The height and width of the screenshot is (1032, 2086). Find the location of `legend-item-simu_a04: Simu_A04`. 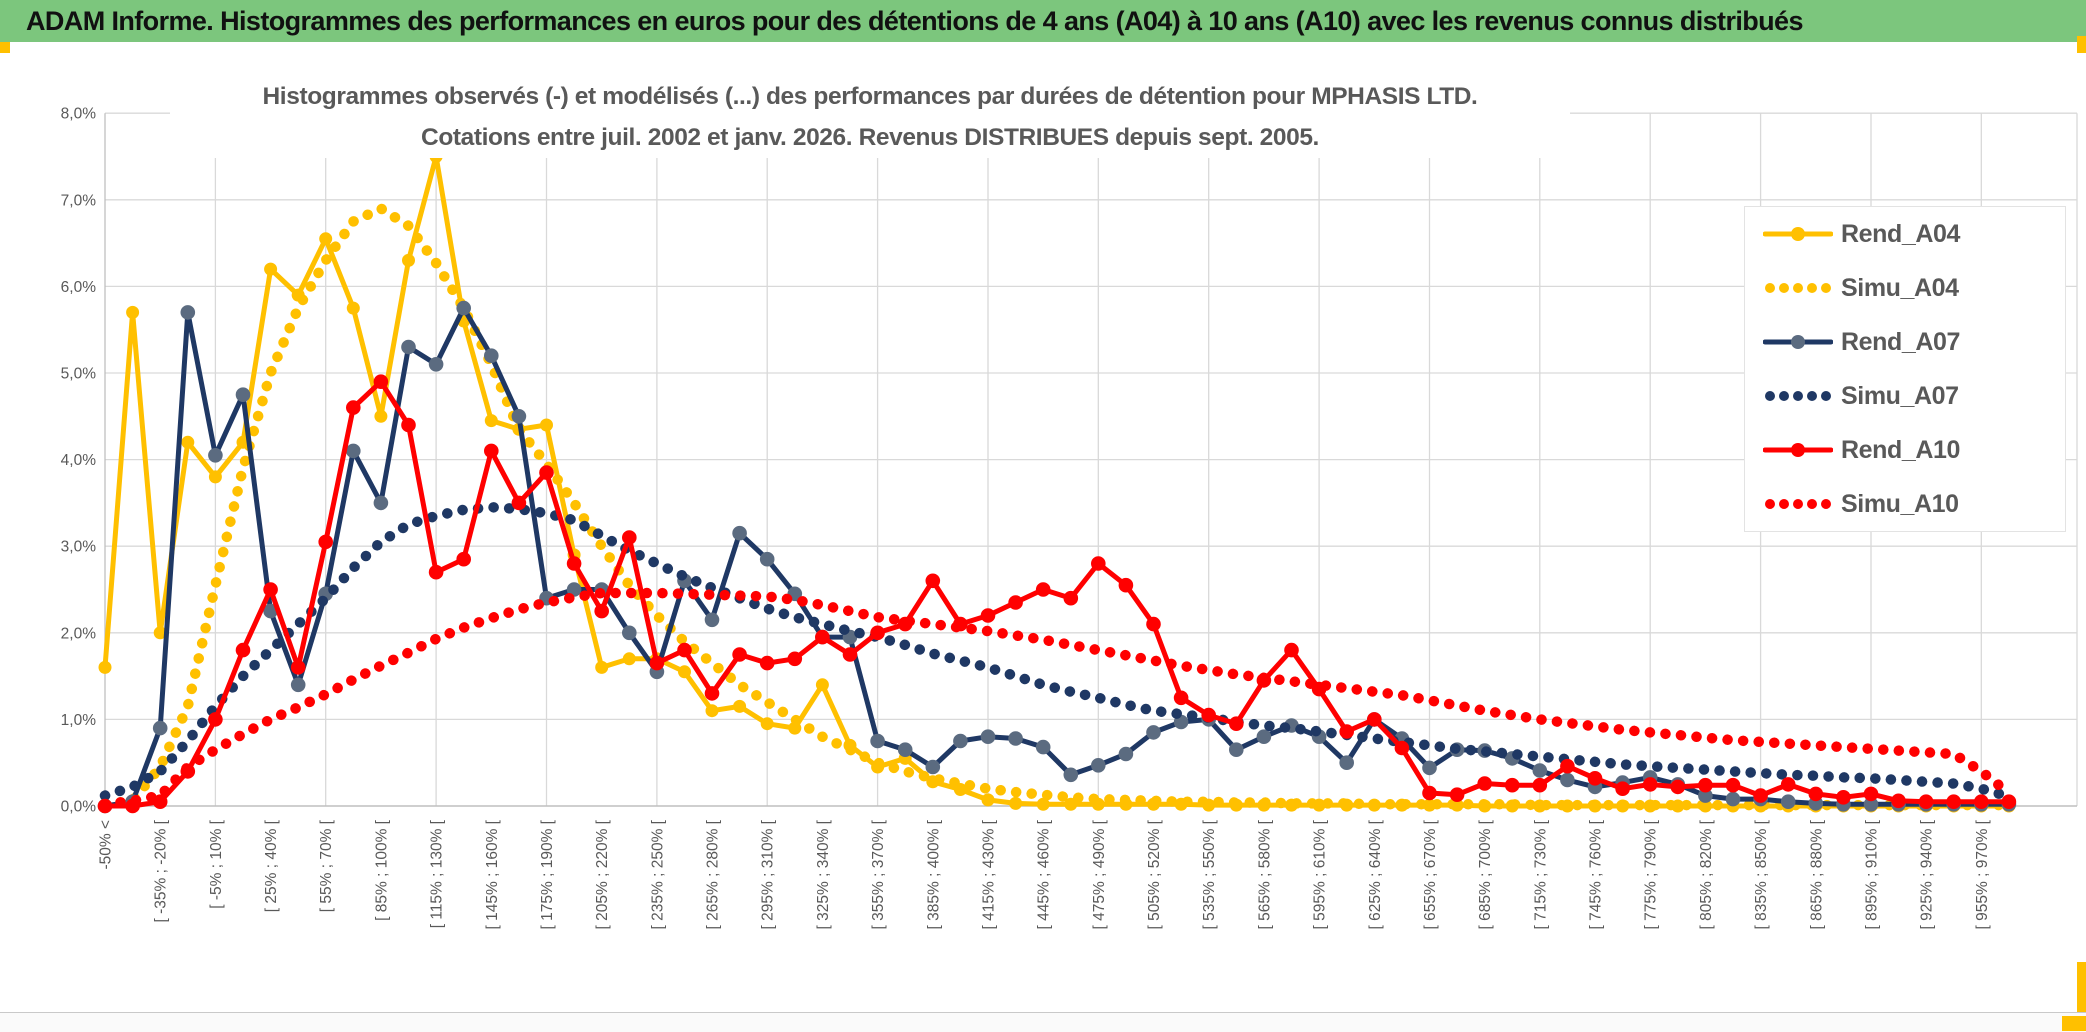

legend-item-simu_a04: Simu_A04 is located at coordinates (1861, 288).